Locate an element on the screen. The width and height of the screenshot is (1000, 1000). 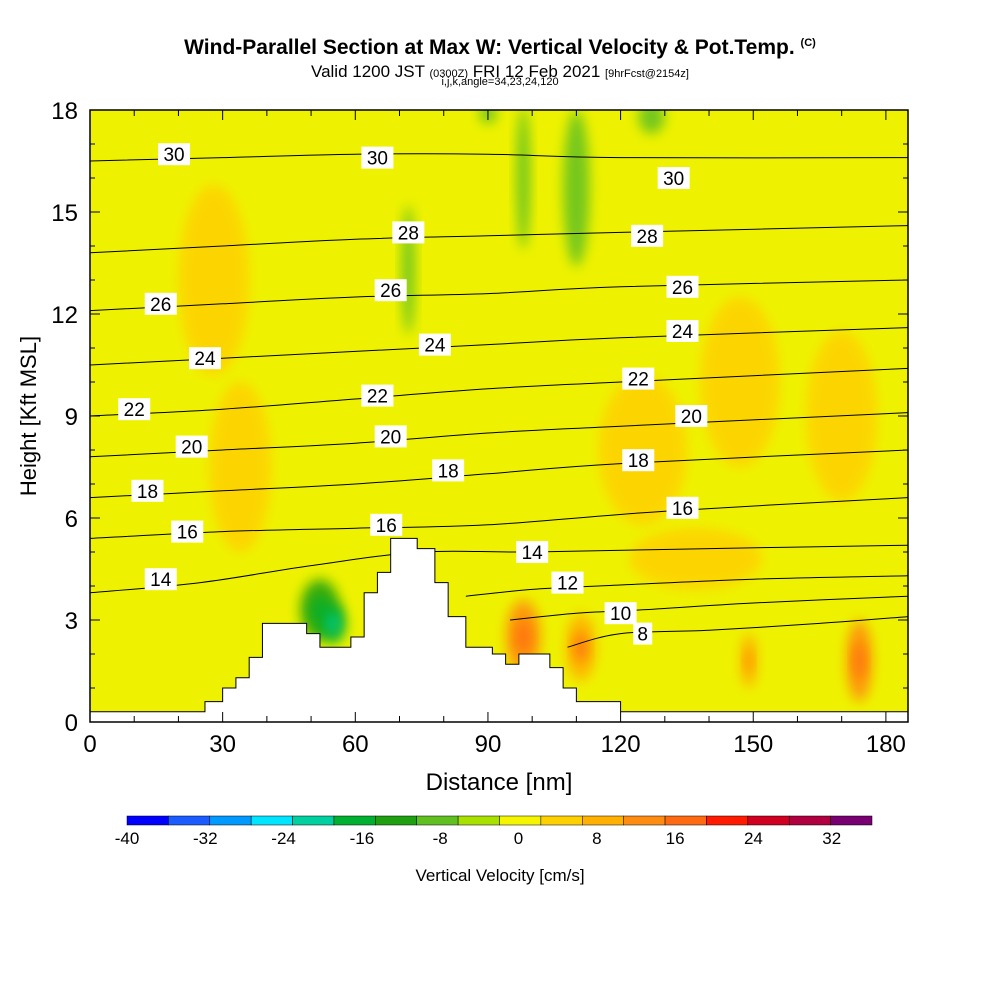
x-axis-label: Distance [nm] is located at coordinates (499, 782).